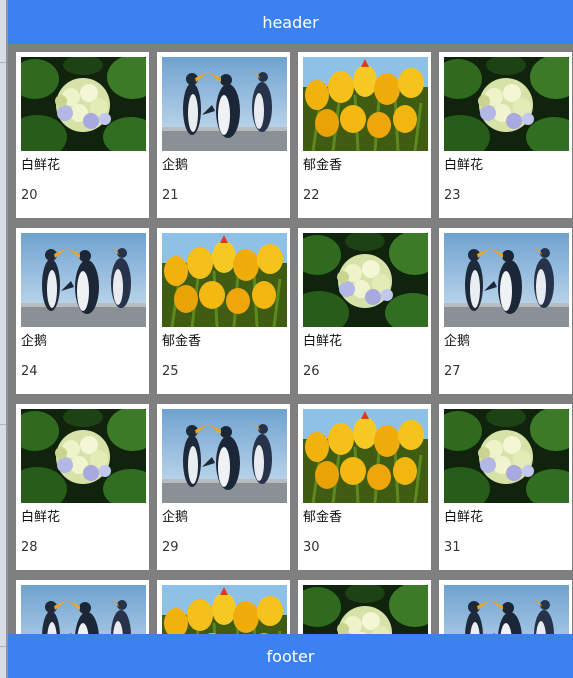  What do you see at coordinates (4, 339) in the screenshot?
I see `left-window-edge` at bounding box center [4, 339].